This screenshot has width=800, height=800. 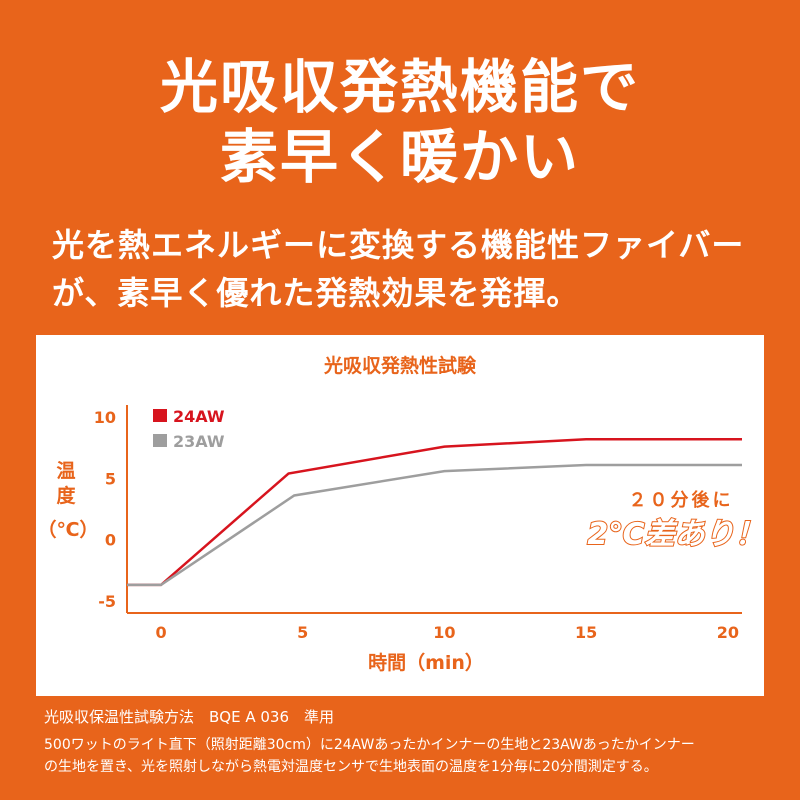 What do you see at coordinates (160, 632) in the screenshot?
I see `x-tick-label: 0` at bounding box center [160, 632].